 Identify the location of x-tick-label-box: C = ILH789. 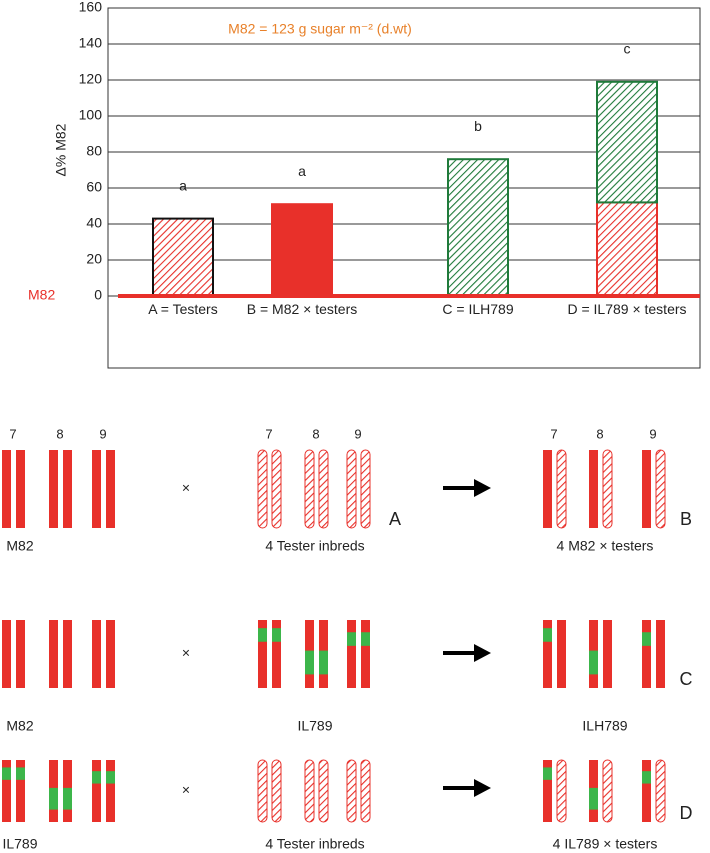
(478, 309).